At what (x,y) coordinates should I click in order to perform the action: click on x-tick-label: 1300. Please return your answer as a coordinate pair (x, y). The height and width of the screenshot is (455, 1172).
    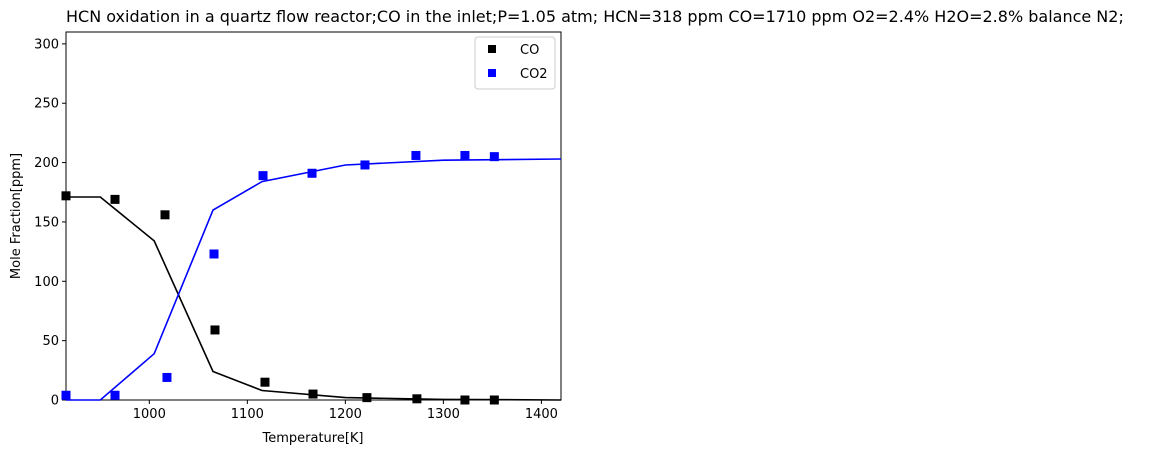
    Looking at the image, I should click on (443, 414).